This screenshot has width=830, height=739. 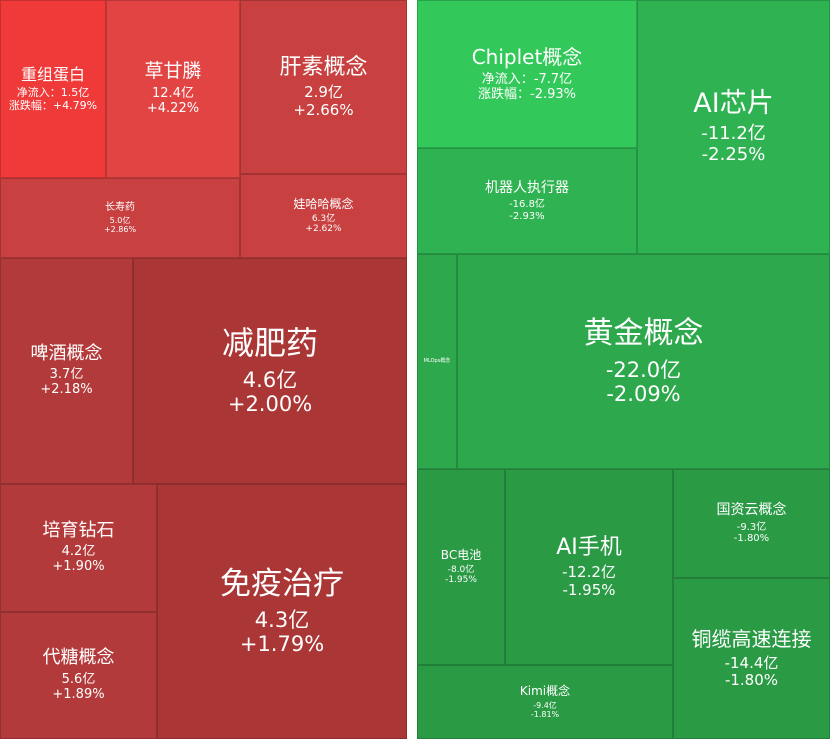 I want to click on tile-inflow: 2.9亿, so click(x=323, y=92).